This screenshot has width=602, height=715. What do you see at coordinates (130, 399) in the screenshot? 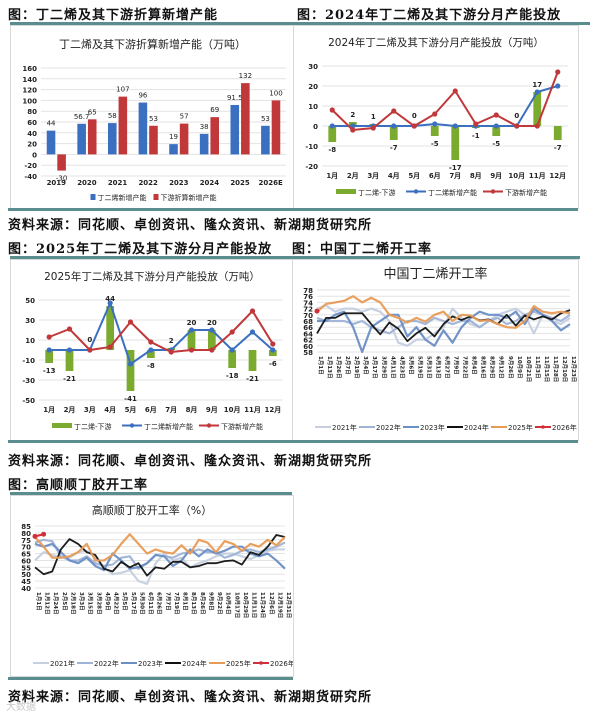
I see `data-label: -41` at bounding box center [130, 399].